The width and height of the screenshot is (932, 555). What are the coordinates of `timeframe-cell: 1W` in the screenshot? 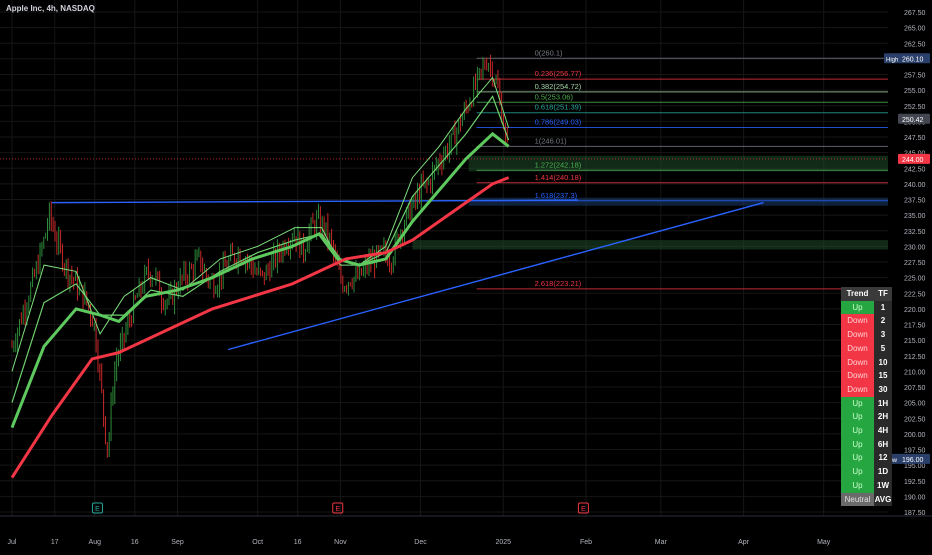 It's located at (883, 485).